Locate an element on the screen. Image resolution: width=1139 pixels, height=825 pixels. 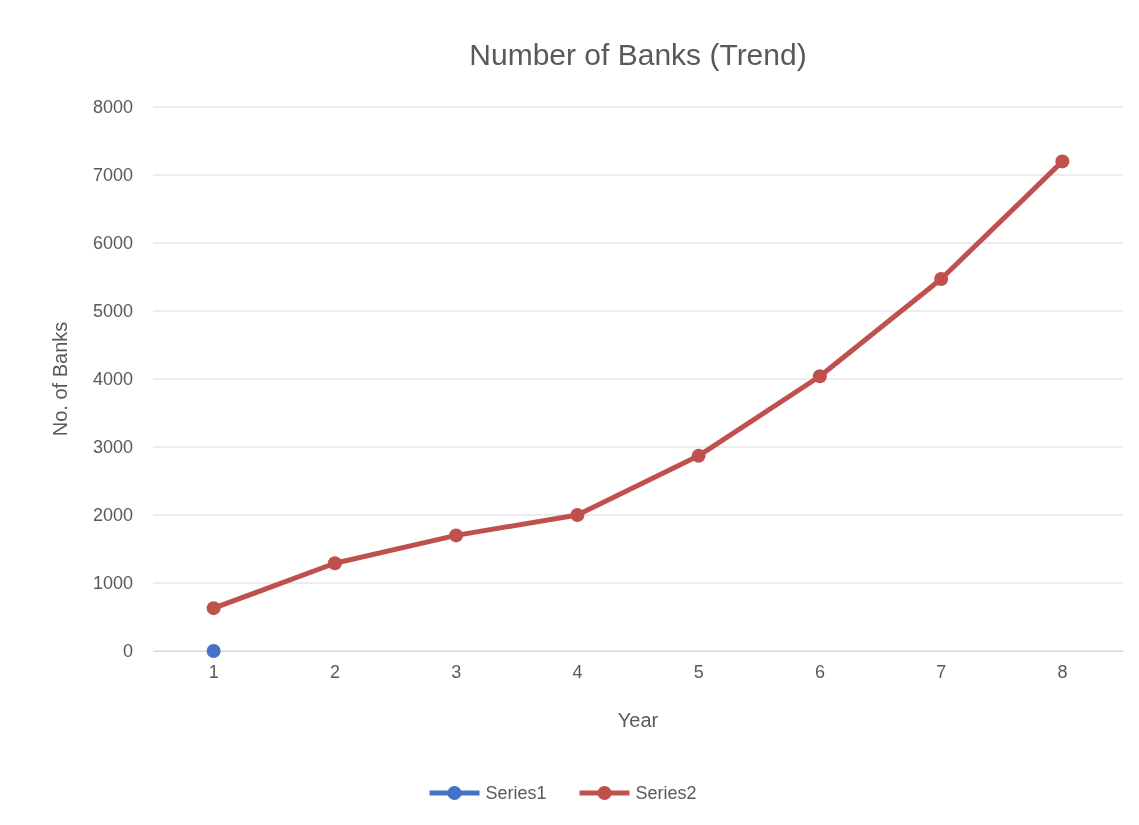
x-tick-label: 8 is located at coordinates (1062, 671).